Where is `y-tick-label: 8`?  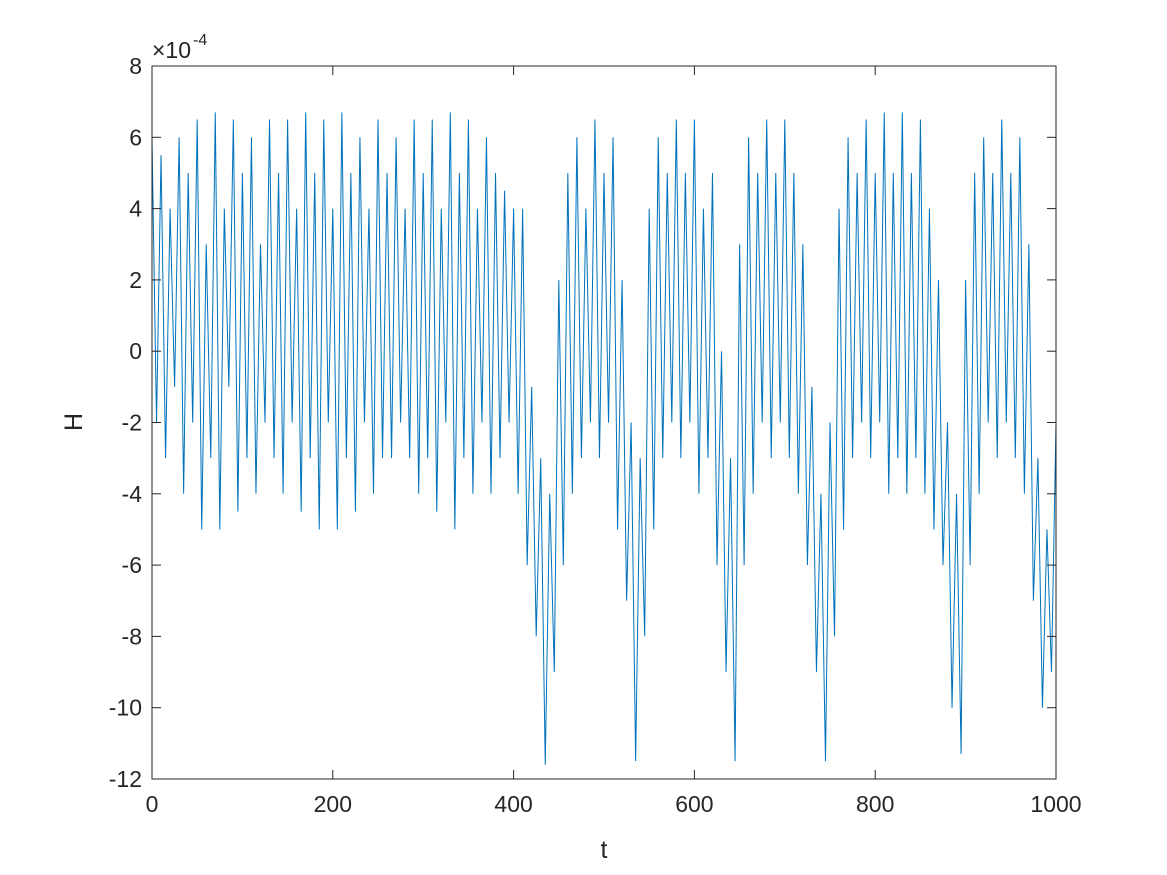
y-tick-label: 8 is located at coordinates (135, 66).